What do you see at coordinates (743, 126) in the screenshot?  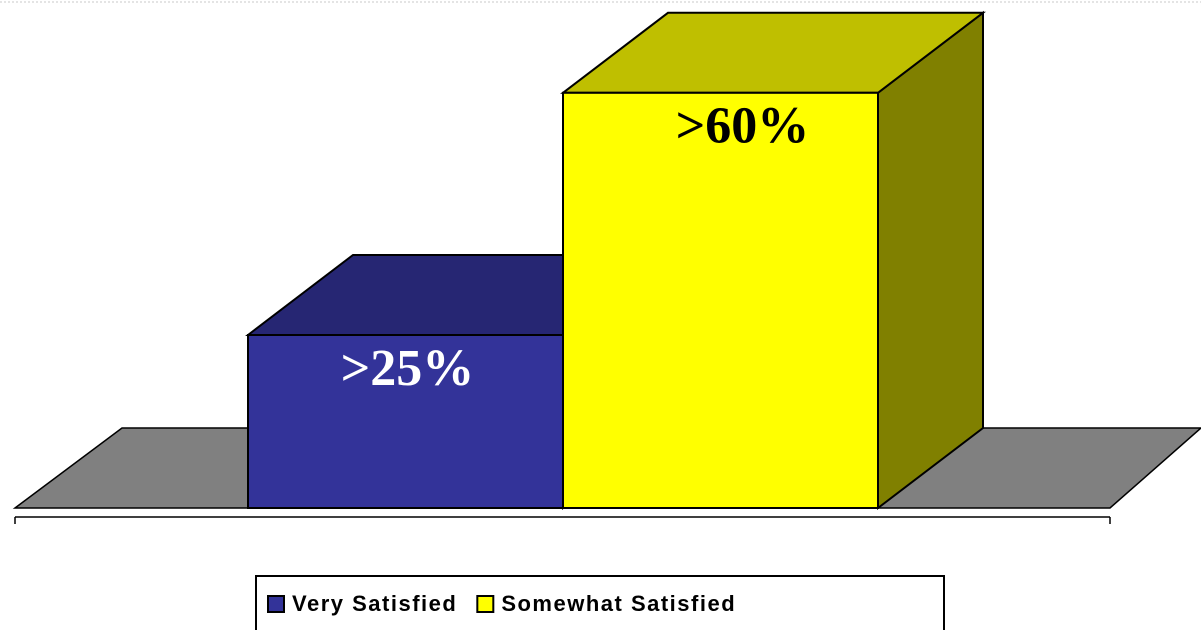 I see `data-label: >60%` at bounding box center [743, 126].